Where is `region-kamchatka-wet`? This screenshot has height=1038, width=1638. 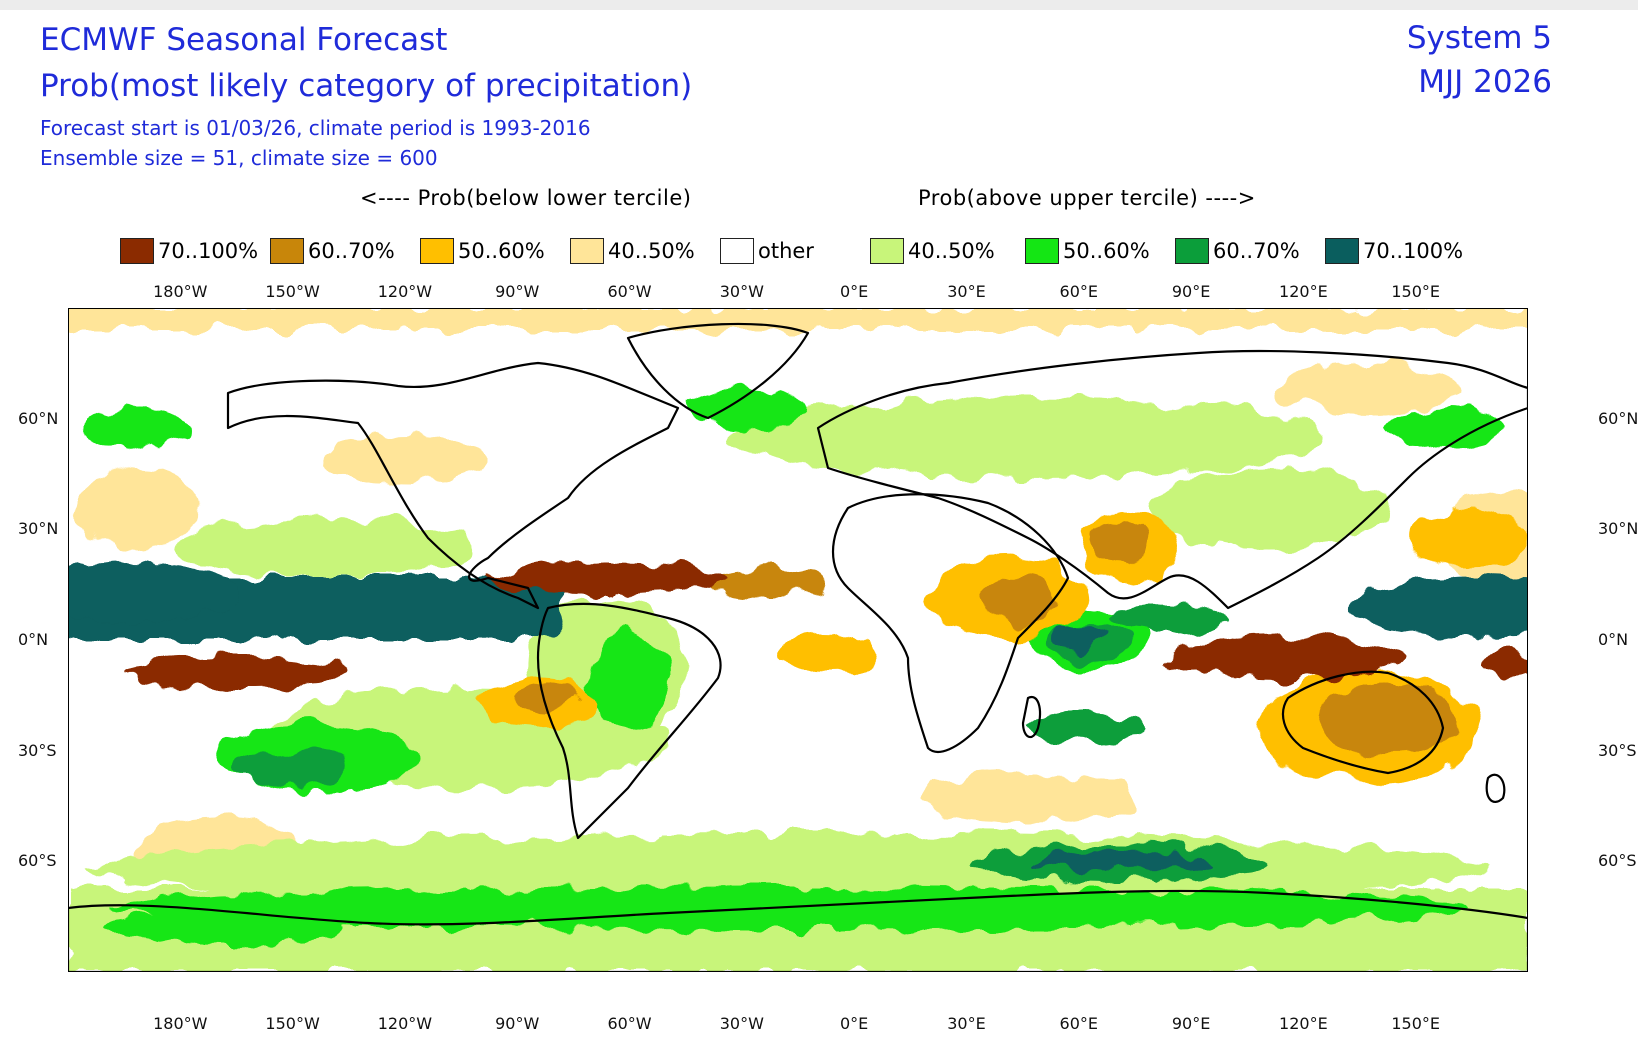
region-kamchatka-wet is located at coordinates (1448, 428).